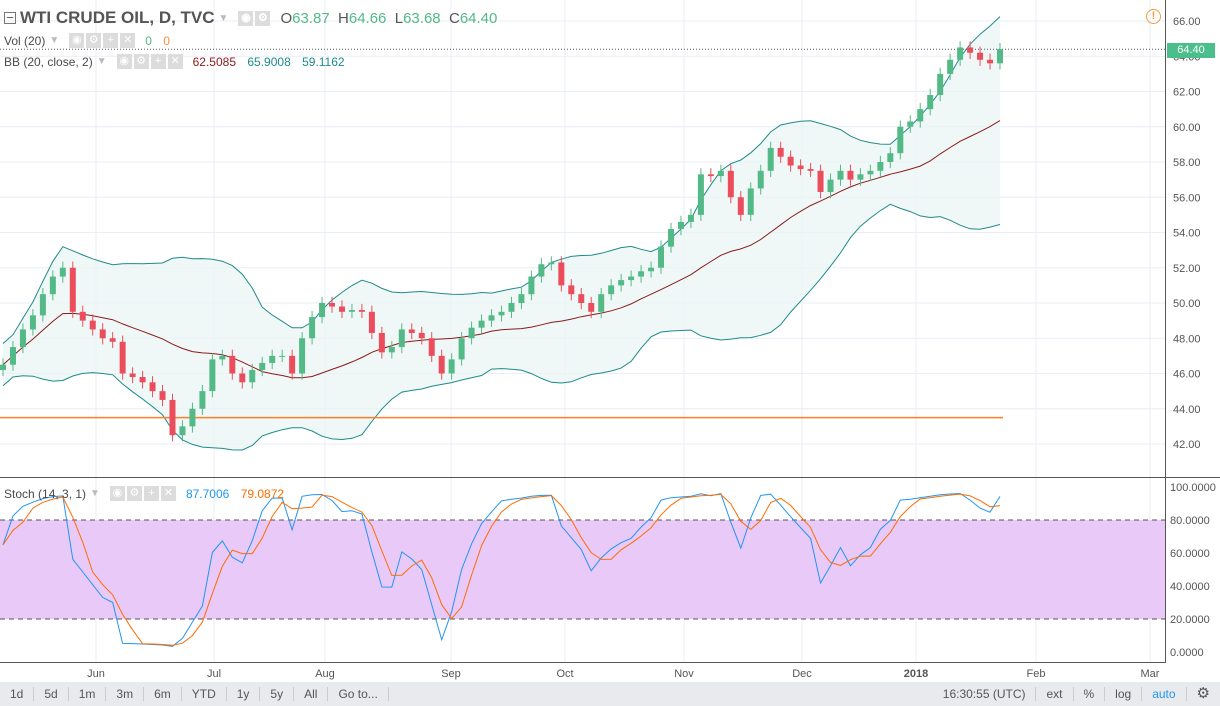 This screenshot has height=706, width=1220. What do you see at coordinates (1187, 375) in the screenshot?
I see `price-tick: 46.00` at bounding box center [1187, 375].